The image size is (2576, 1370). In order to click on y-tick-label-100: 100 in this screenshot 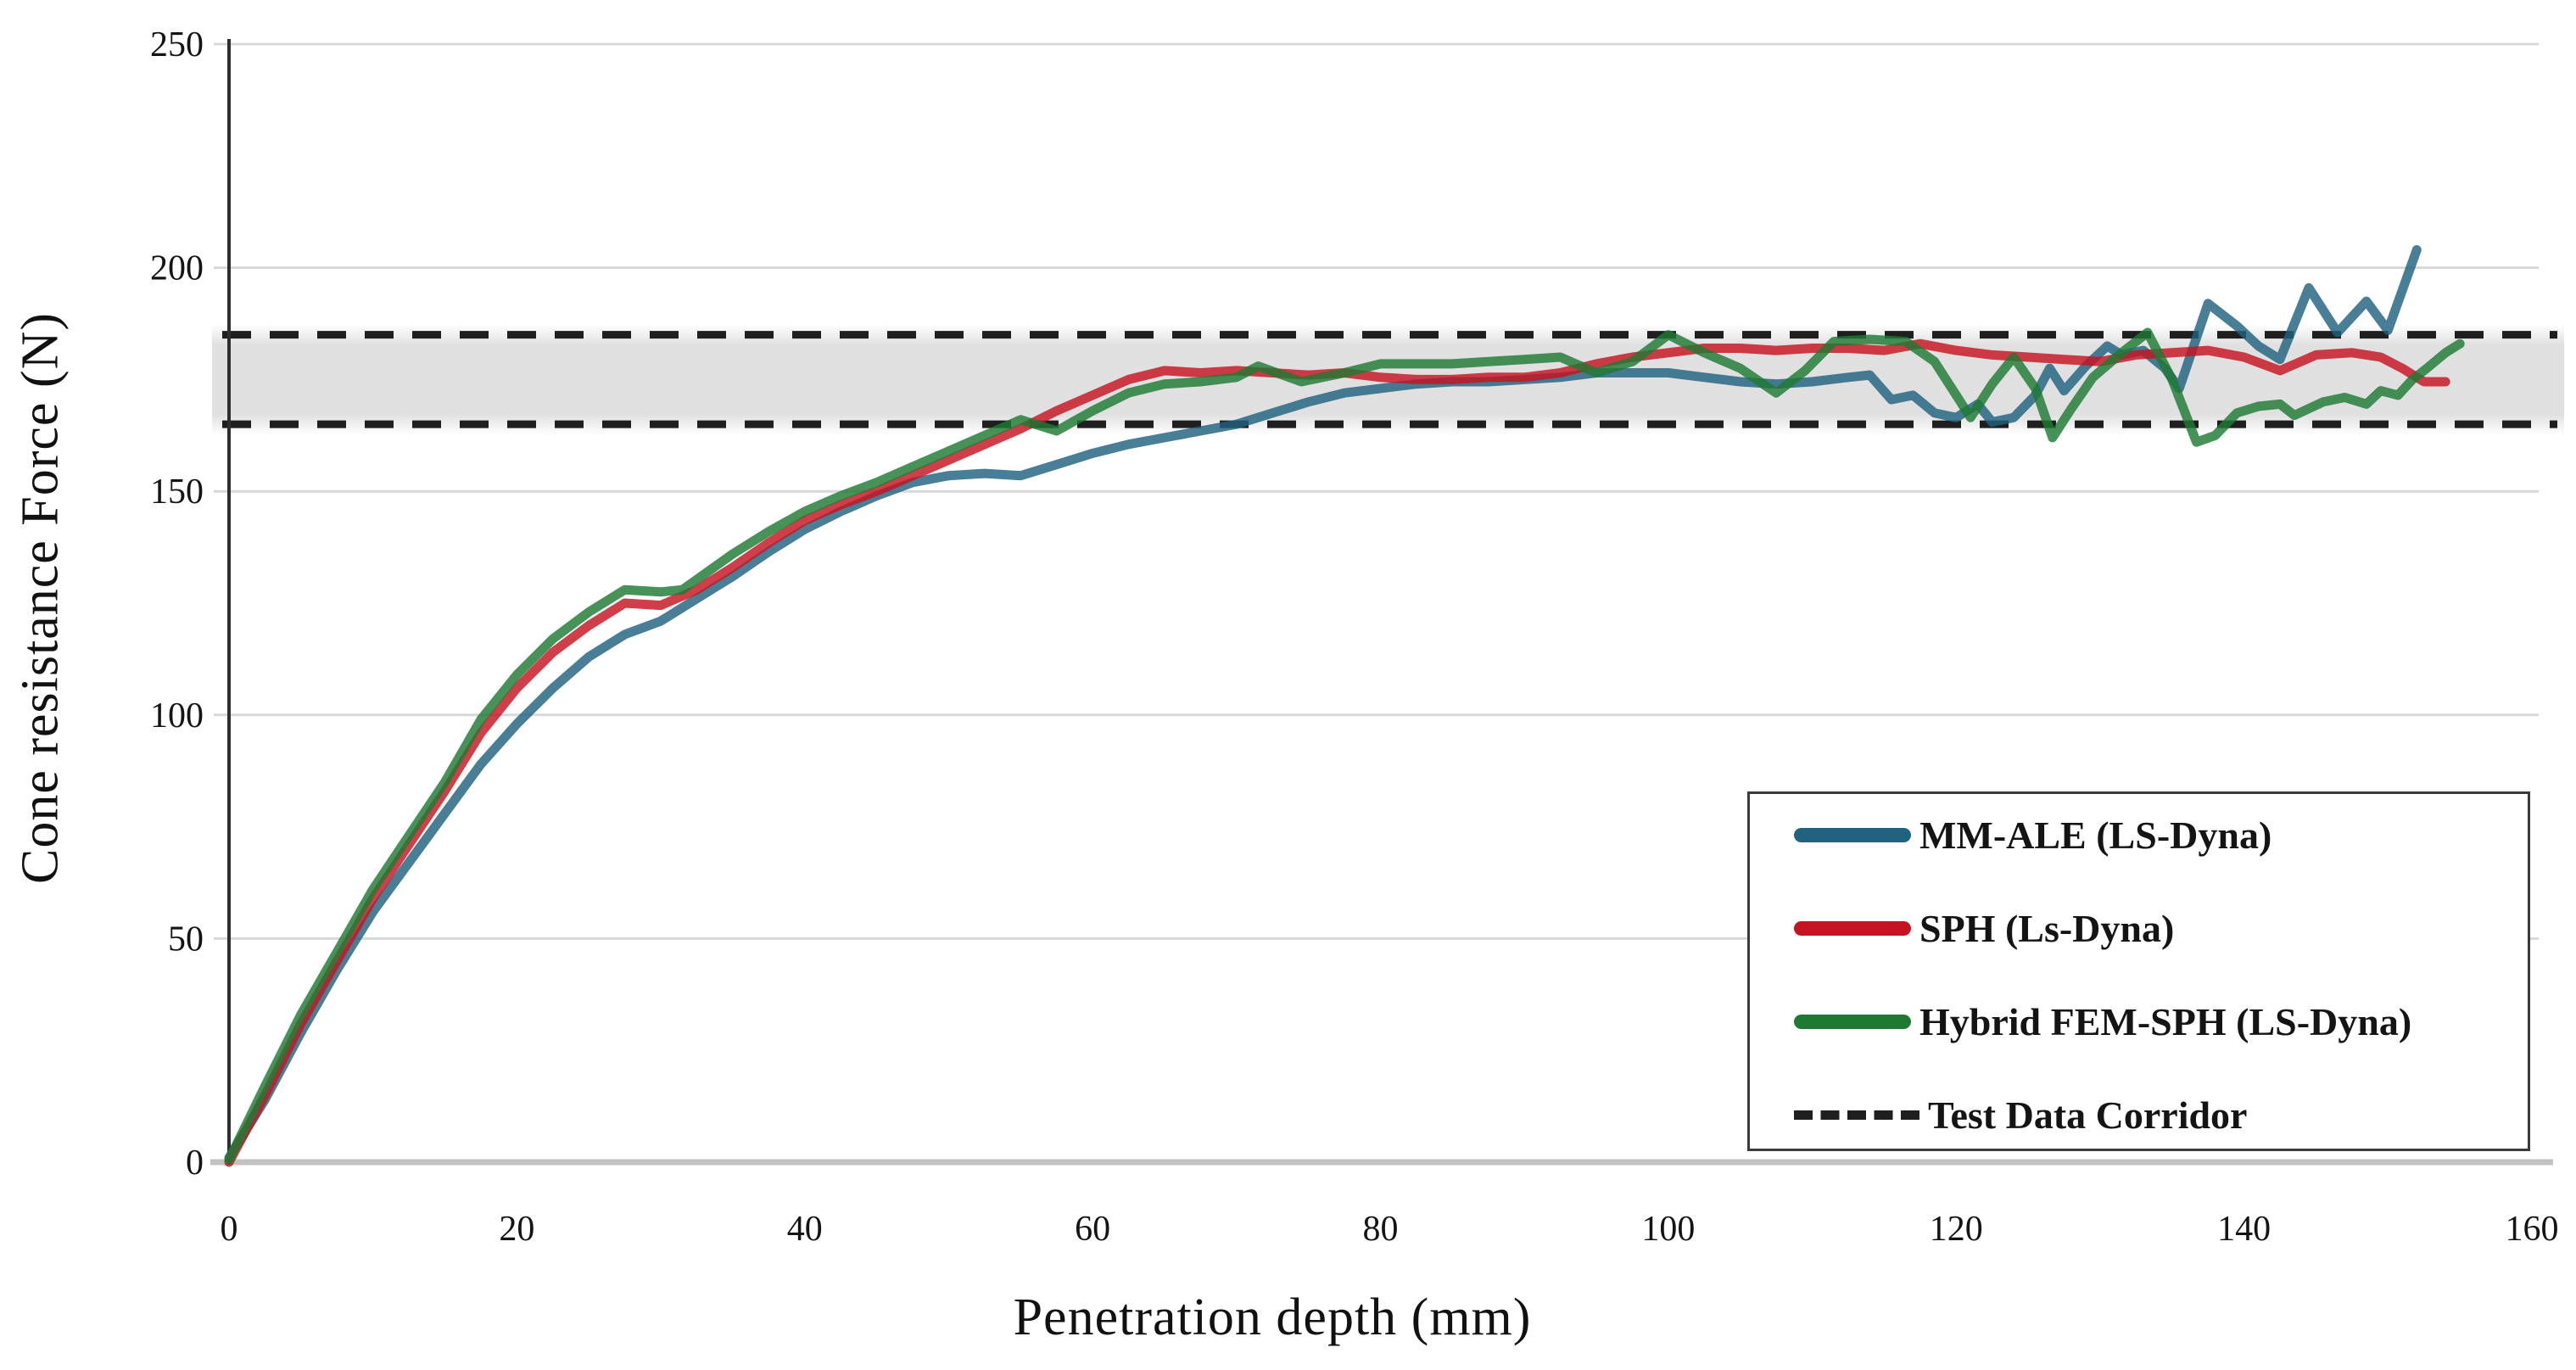, I will do `click(177, 715)`.